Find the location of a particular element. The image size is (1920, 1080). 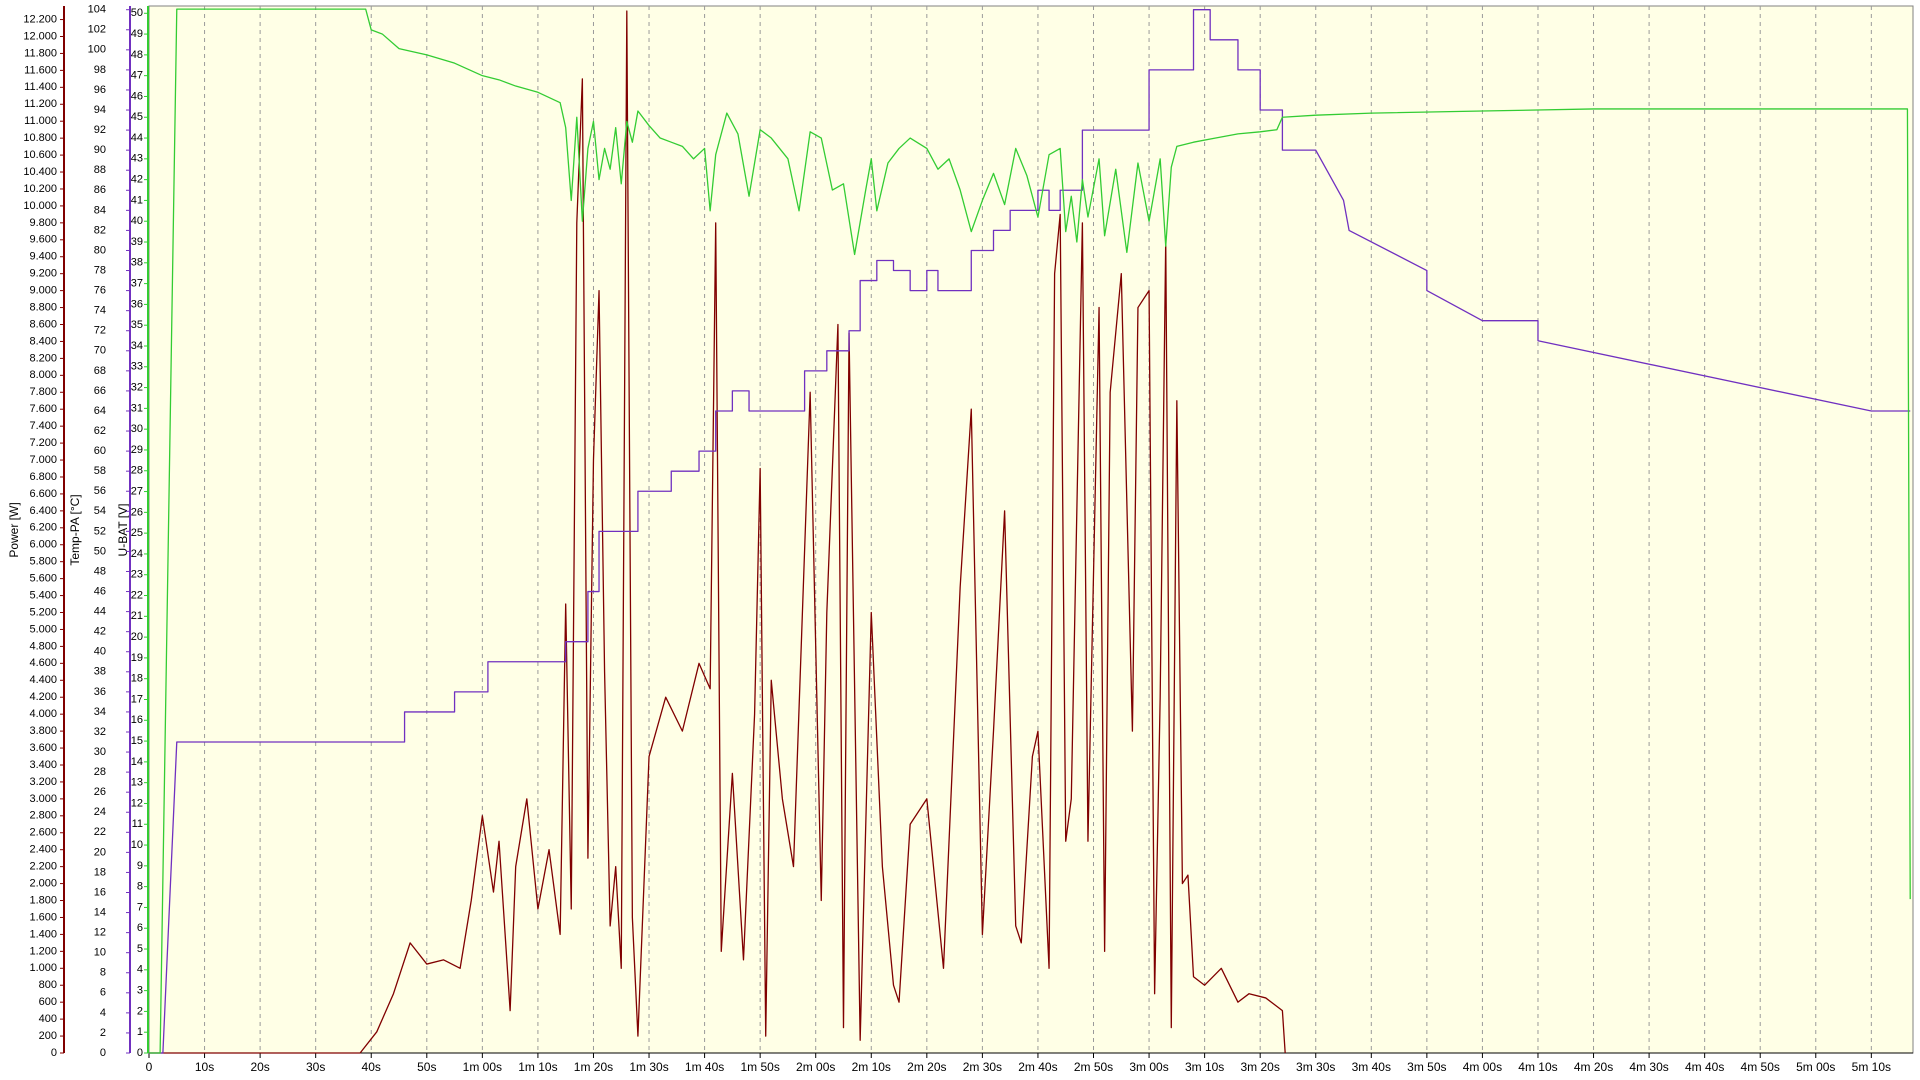

y-tick-label: 4.600 is located at coordinates (43, 663).